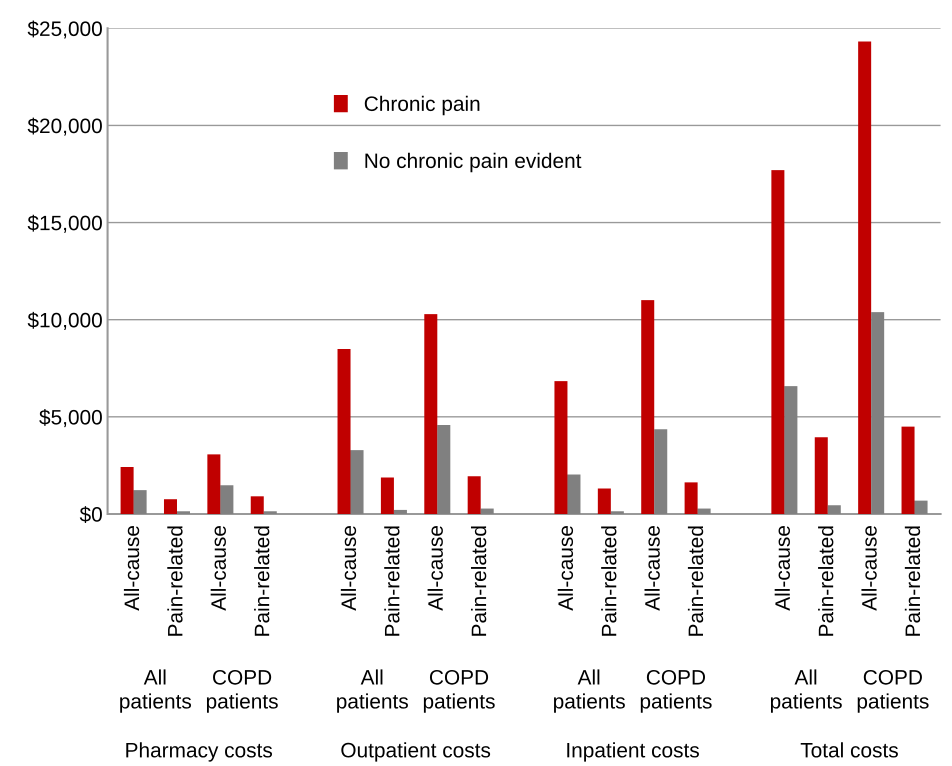 Image resolution: width=952 pixels, height=766 pixels. I want to click on y-tick-label: $25,000, so click(65, 29).